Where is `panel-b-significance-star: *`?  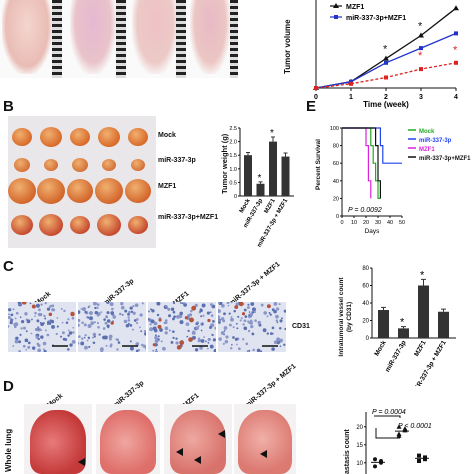 panel-b-significance-star: * is located at coordinates (272, 133).